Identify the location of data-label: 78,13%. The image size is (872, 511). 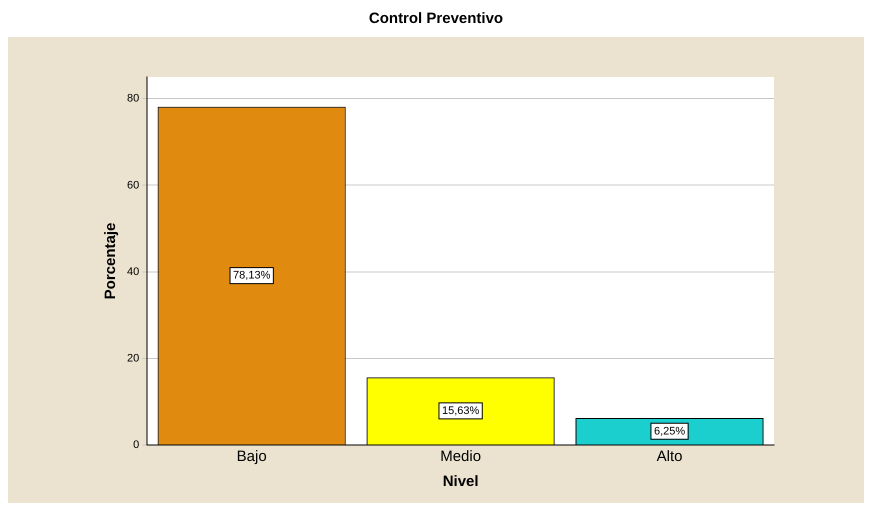
(252, 276).